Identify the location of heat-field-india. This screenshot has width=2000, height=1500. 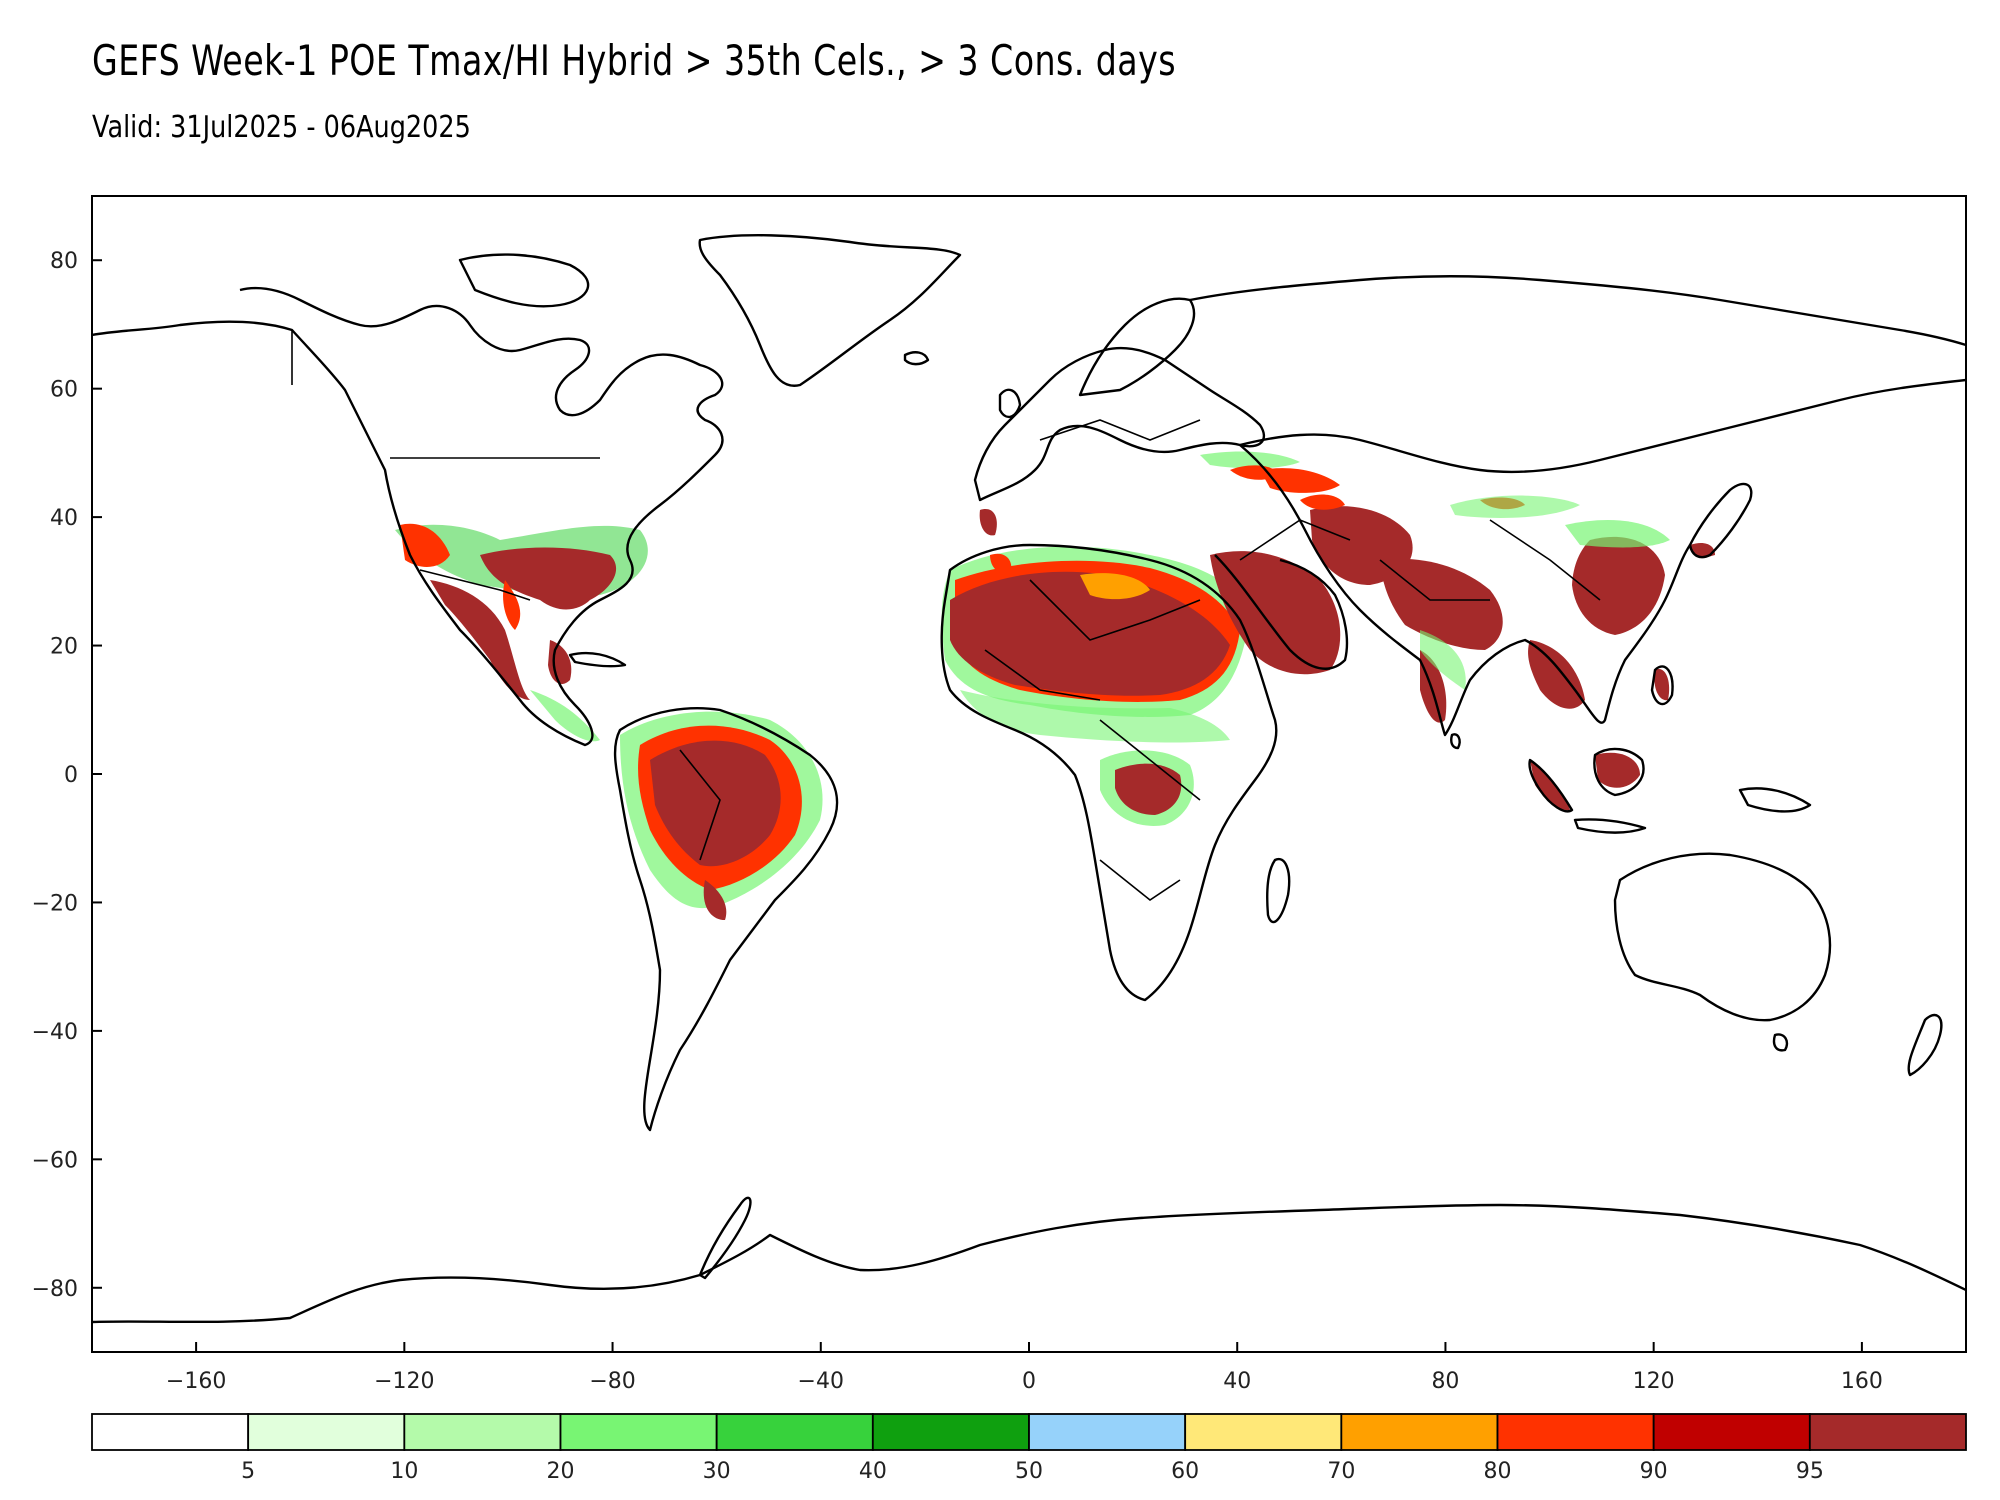
(1443, 660).